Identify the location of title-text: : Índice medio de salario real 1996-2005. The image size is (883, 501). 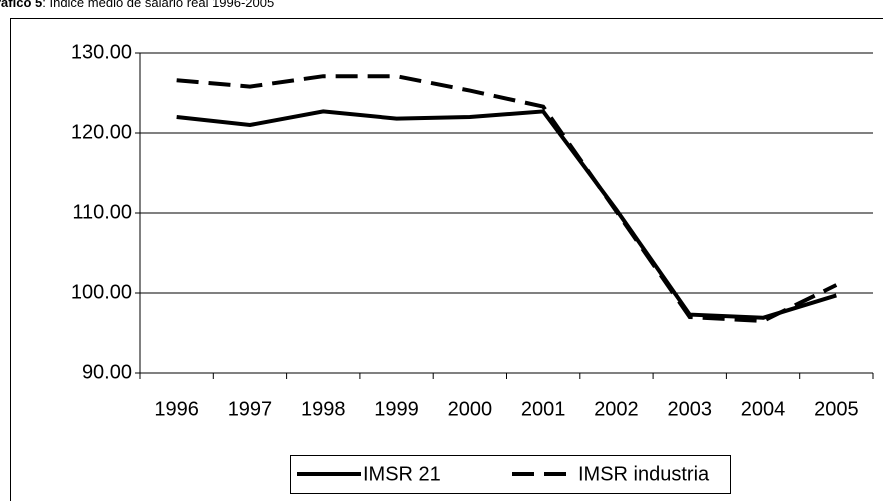
(158, 5).